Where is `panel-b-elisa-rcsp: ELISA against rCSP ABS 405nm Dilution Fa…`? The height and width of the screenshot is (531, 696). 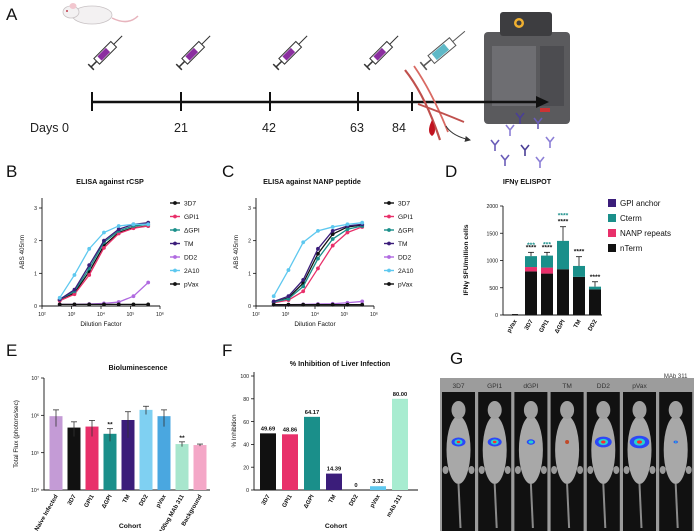 panel-b-elisa-rcsp: ELISA against rCSP ABS 405nm Dilution Fa… is located at coordinates (109, 252).